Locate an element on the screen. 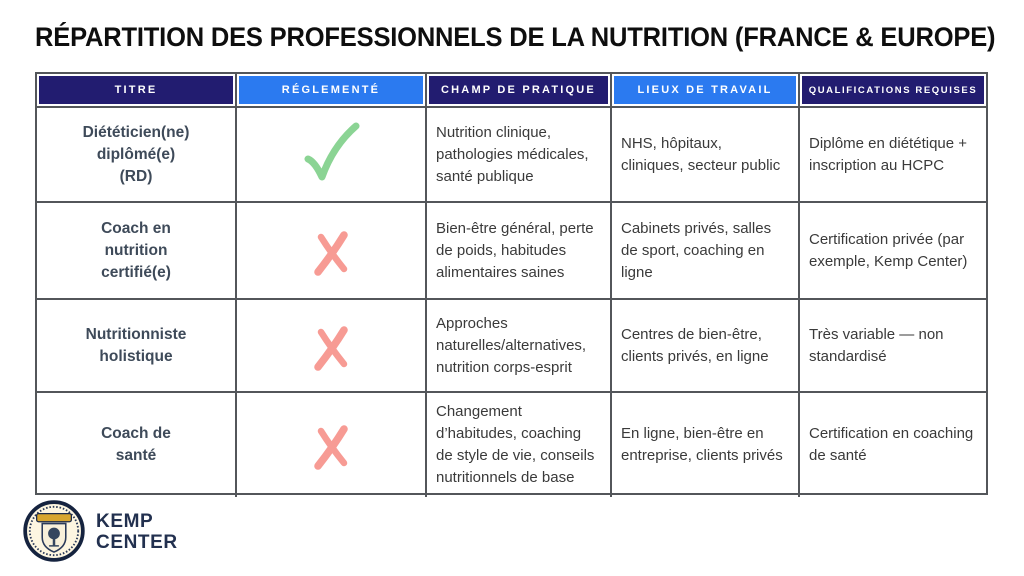 The height and width of the screenshot is (576, 1024). kemp-center-logo: KEMP CENTER is located at coordinates (100, 531).